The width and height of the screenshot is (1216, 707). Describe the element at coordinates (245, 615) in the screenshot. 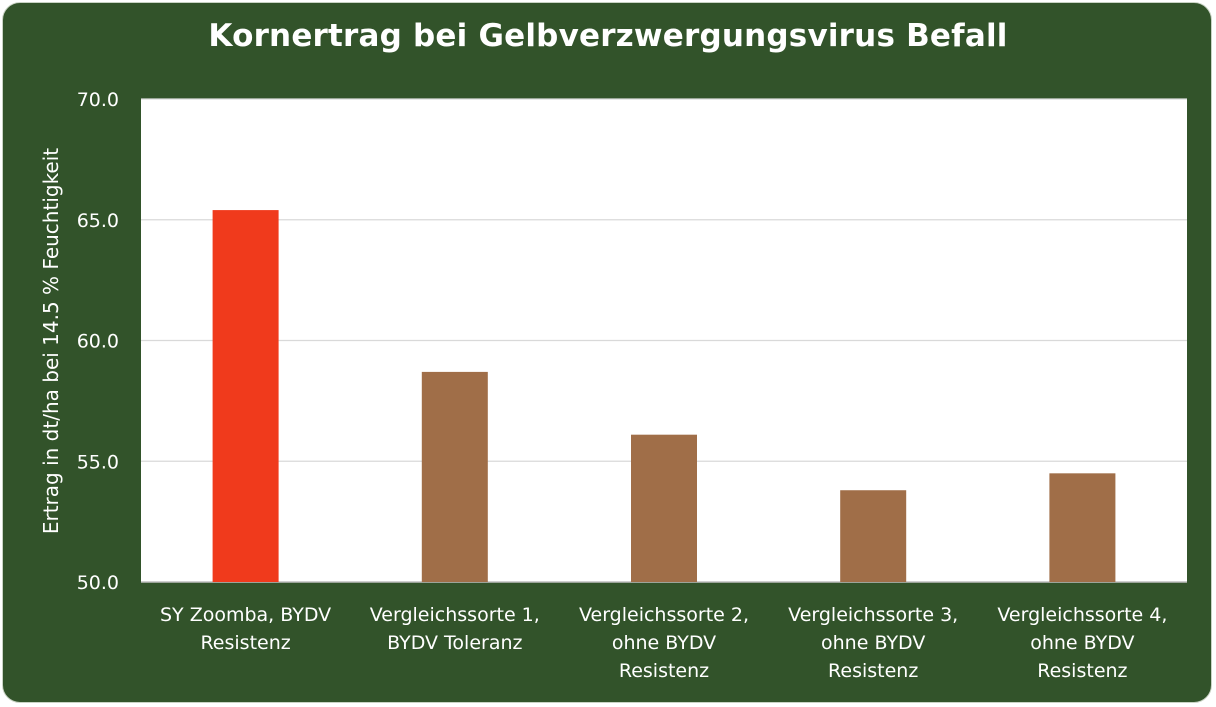

I see `x-category-line: SY Zoomba, BYDV` at that location.